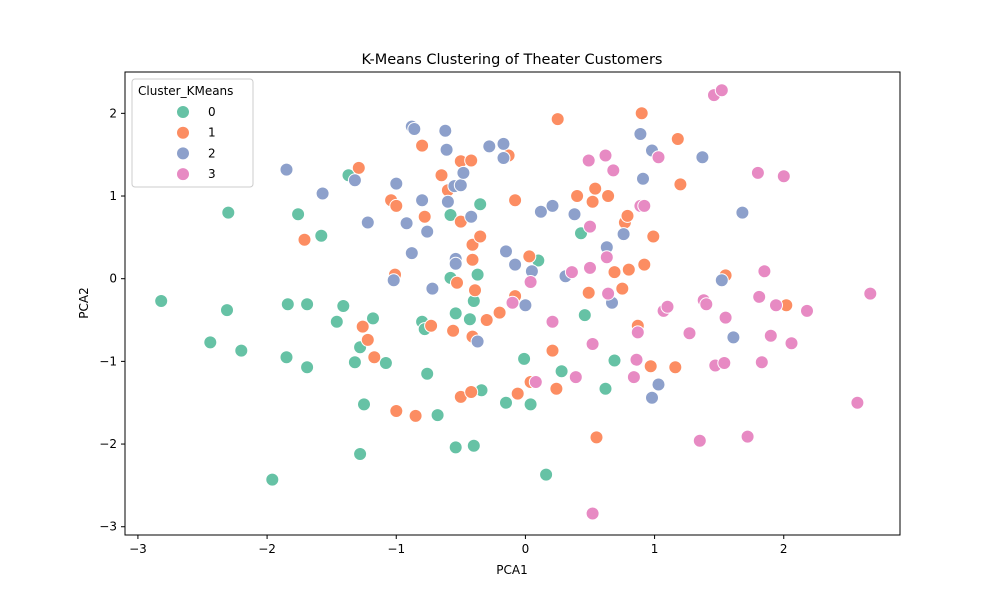 The image size is (1000, 600). I want to click on legend-items: 0 1 2 3, so click(196, 143).